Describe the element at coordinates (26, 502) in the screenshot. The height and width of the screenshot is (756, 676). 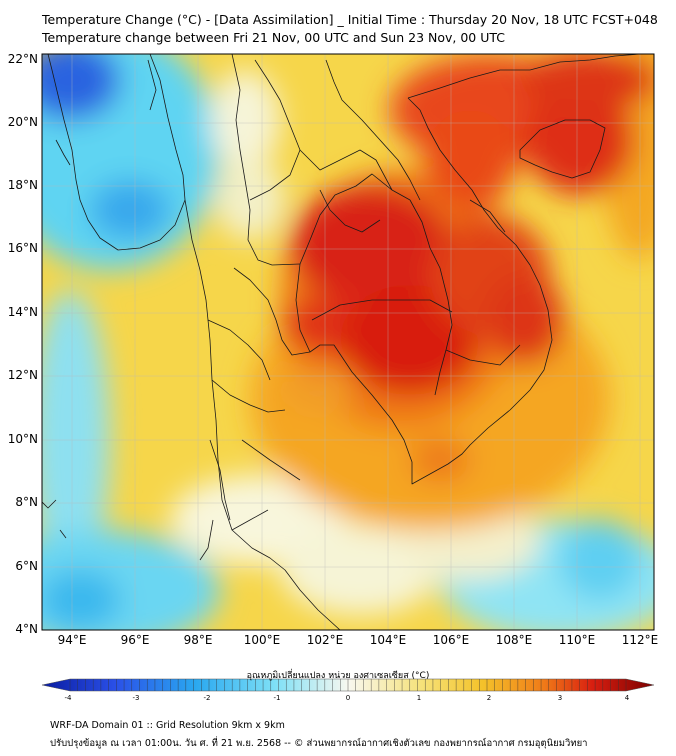
I see `lat-label: 8°N` at that location.